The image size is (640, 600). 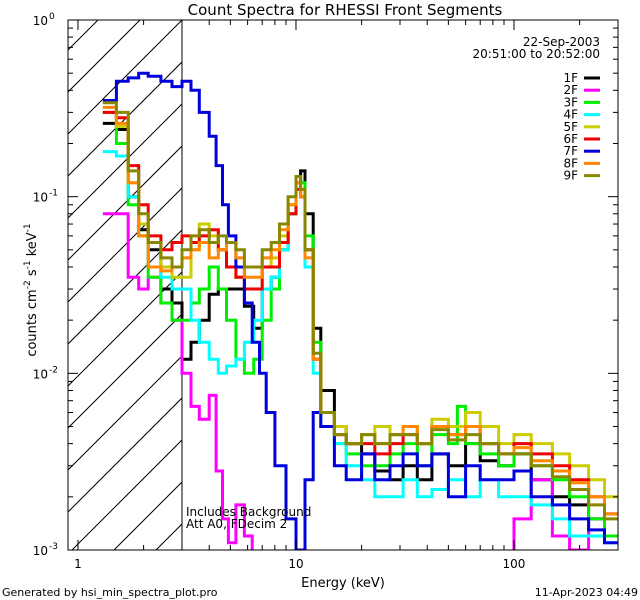 What do you see at coordinates (53, 194) in the screenshot?
I see `y-tick-exponent: -1` at bounding box center [53, 194].